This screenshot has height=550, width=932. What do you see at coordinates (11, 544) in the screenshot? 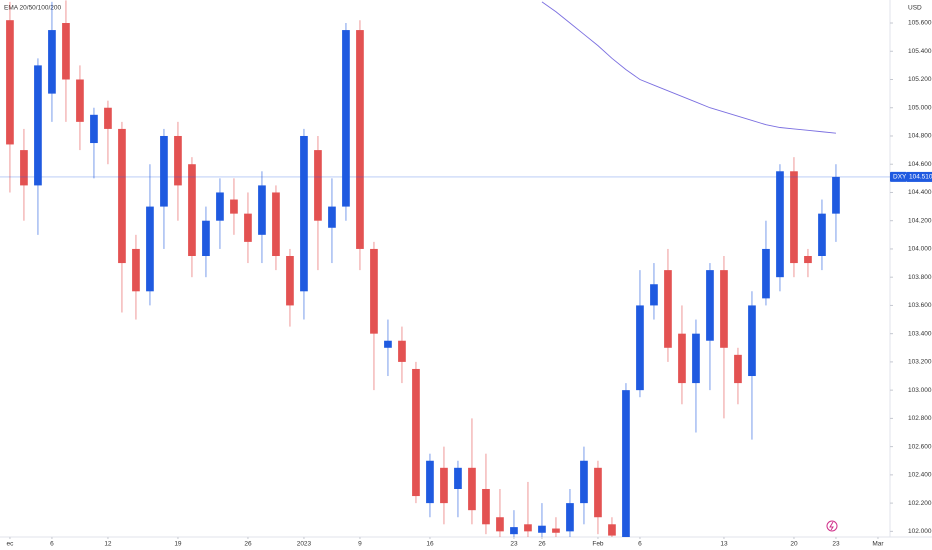
I see `x-tick-label: ec` at bounding box center [11, 544].